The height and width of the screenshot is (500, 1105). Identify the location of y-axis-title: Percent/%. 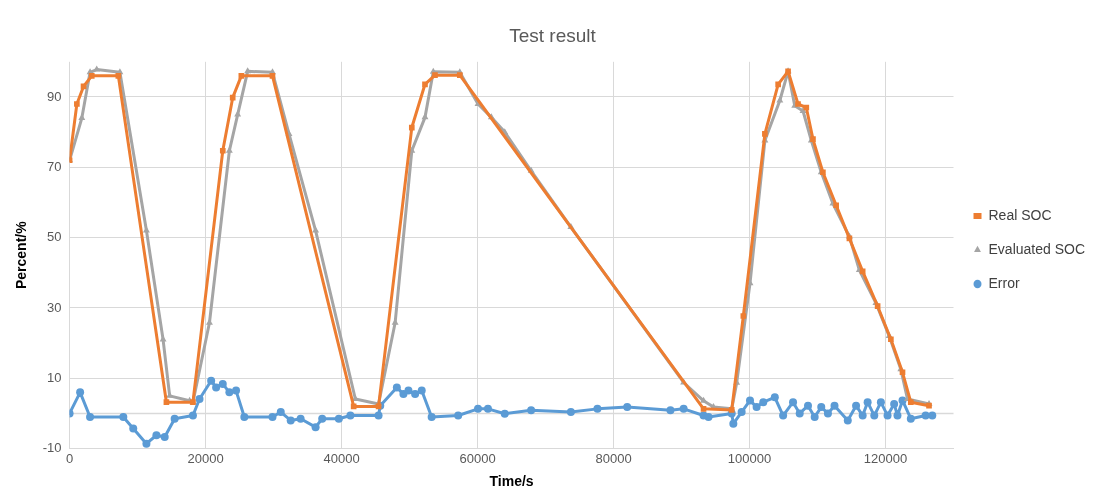
(21, 255).